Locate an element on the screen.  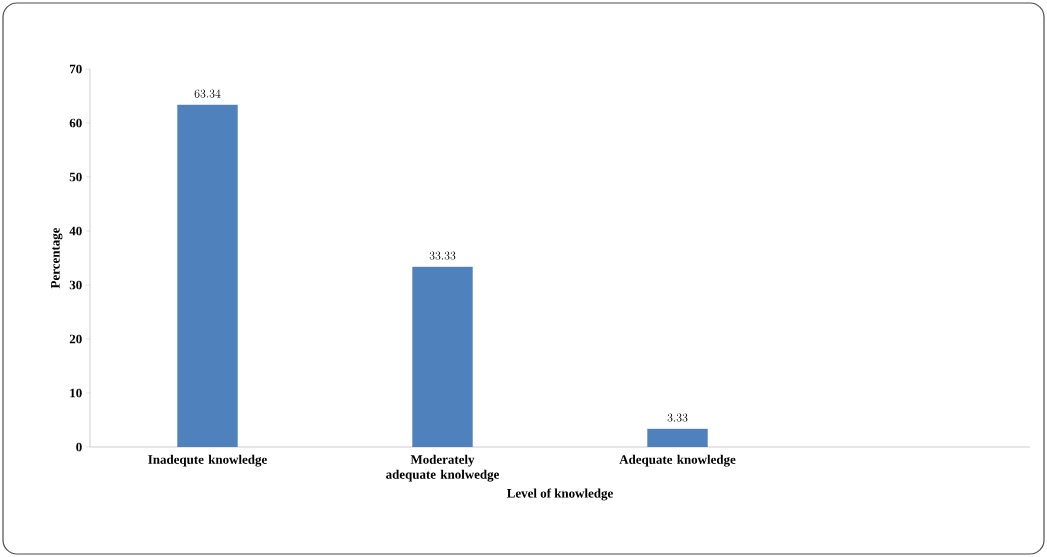
y-tick-label: 0 is located at coordinates (79, 447).